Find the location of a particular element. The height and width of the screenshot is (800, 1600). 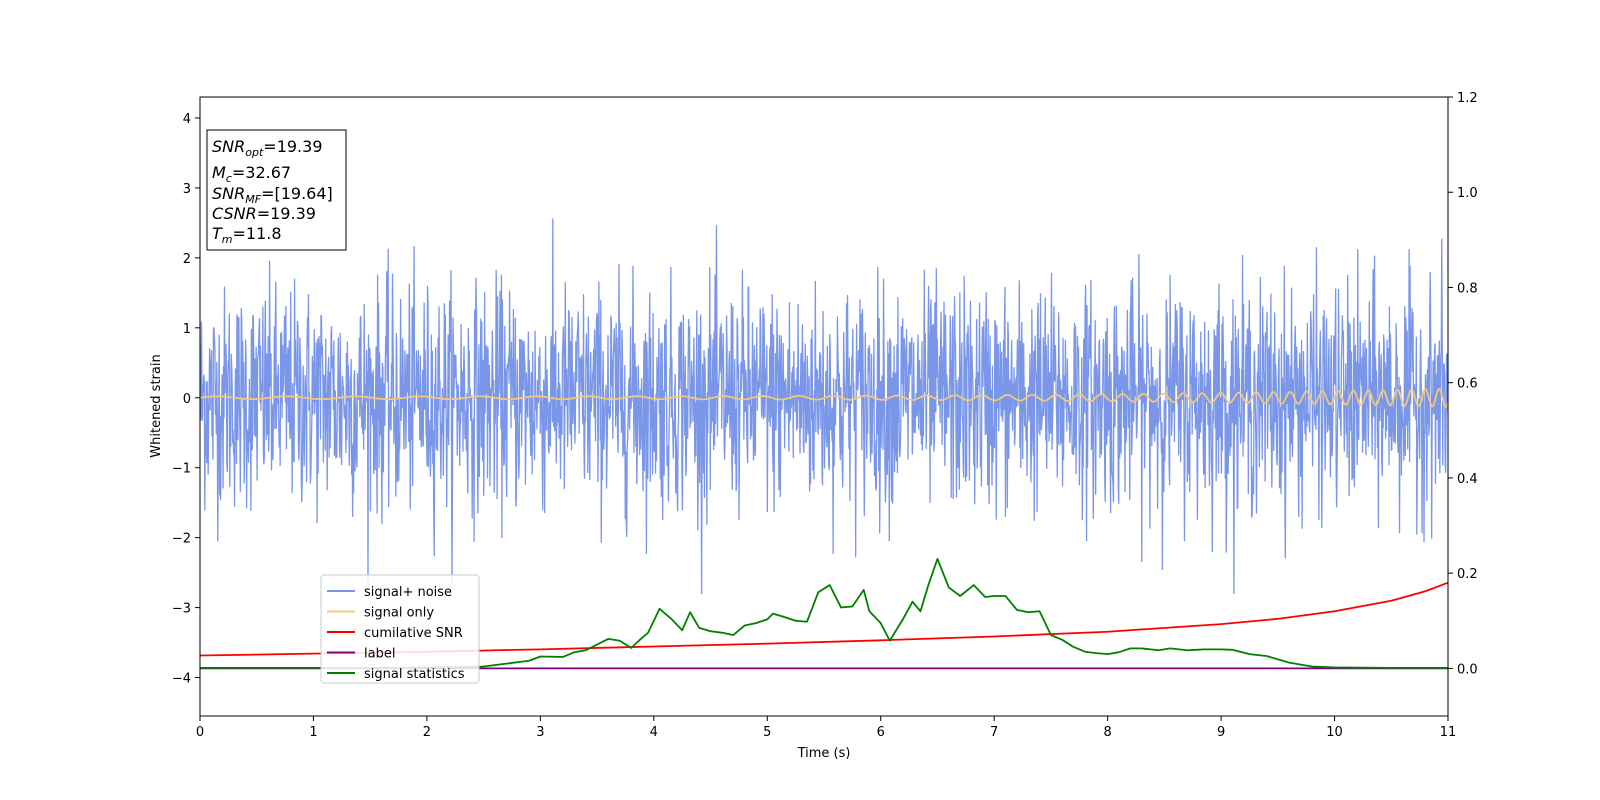

stat-snr-mf: SNRMF=[19.64] is located at coordinates (272, 195).